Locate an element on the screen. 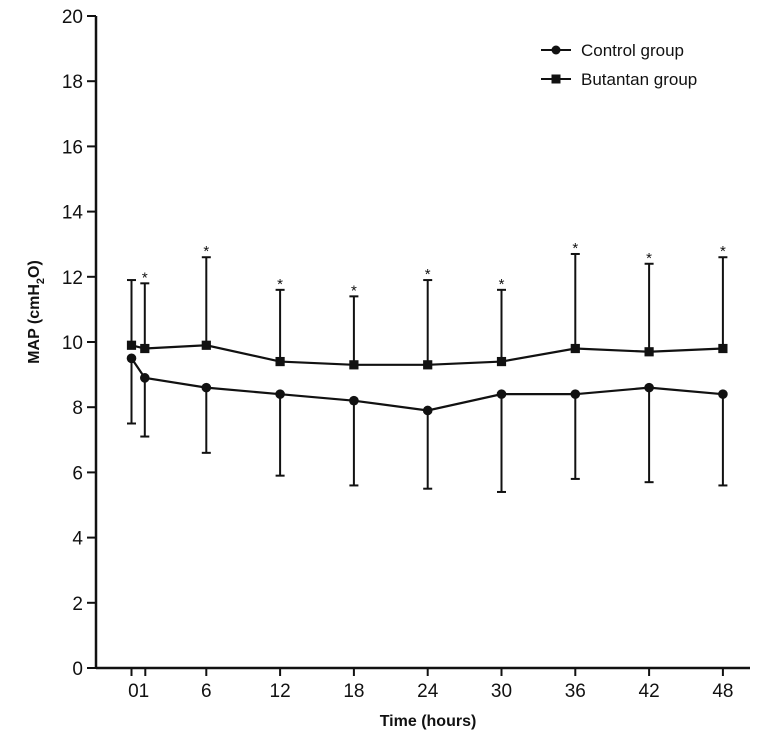  x-tick-label: 6 is located at coordinates (206, 691).